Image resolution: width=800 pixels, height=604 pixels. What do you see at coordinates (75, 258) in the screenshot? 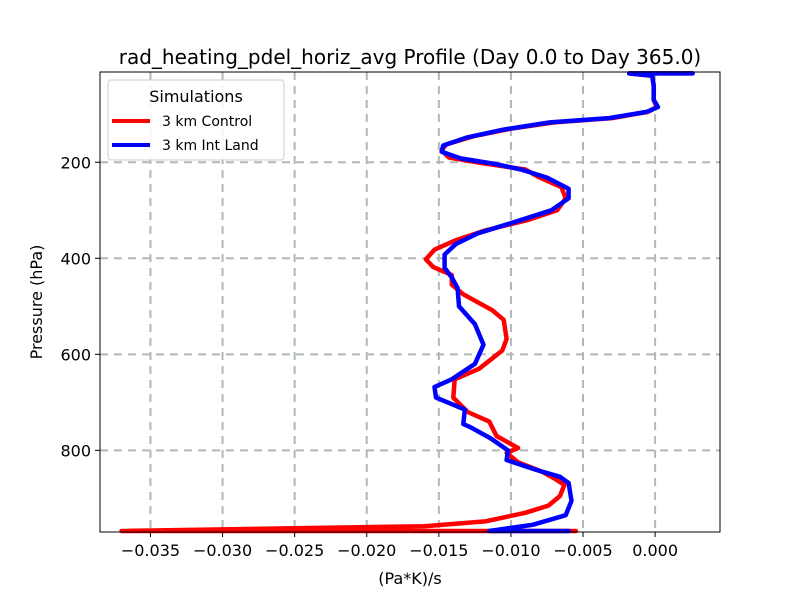
I see `y-tick-label-1: 400` at bounding box center [75, 258].